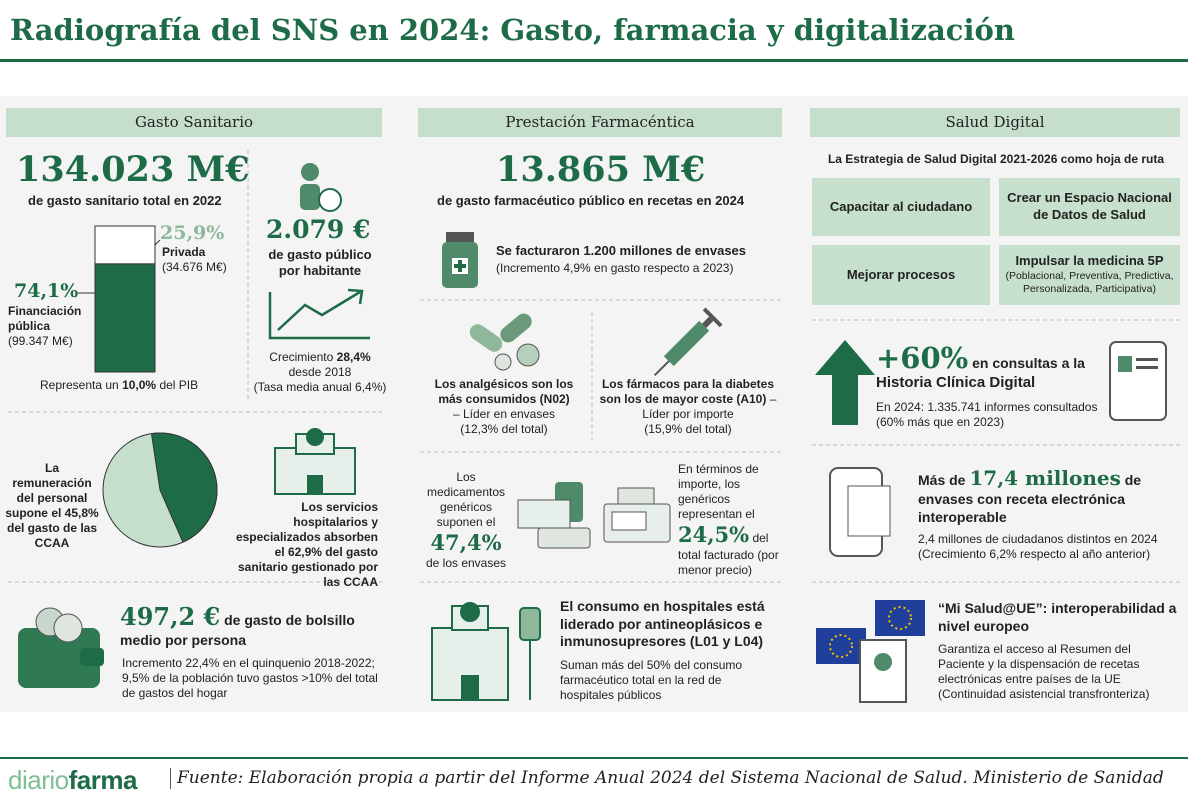  What do you see at coordinates (194, 122) in the screenshot?
I see `column-heading: Gasto Sanitario` at bounding box center [194, 122].